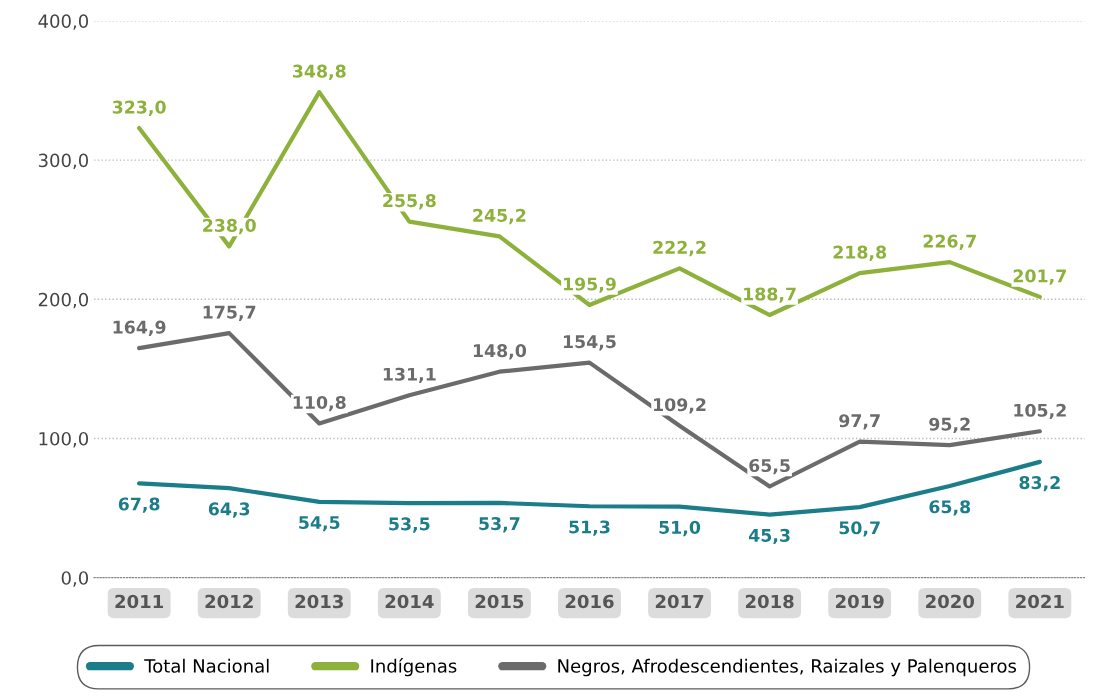 The width and height of the screenshot is (1107, 696). Describe the element at coordinates (139, 601) in the screenshot. I see `x-tick-label: 2011` at that location.